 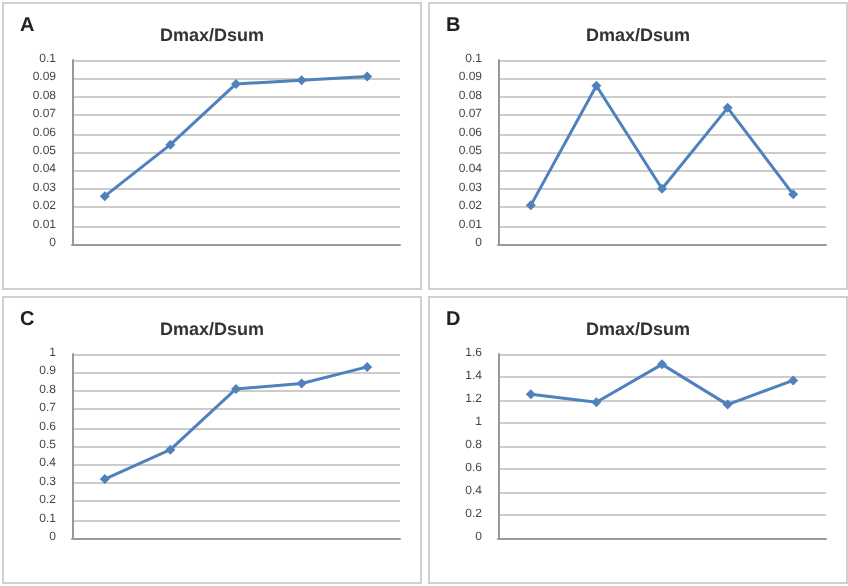 I want to click on text: B, so click(x=453, y=26).